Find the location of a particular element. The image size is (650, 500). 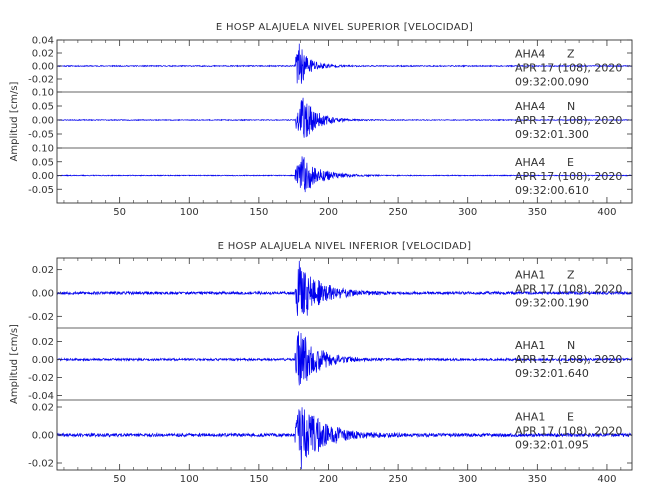

record-time: 09:32:01.640 is located at coordinates (552, 373).